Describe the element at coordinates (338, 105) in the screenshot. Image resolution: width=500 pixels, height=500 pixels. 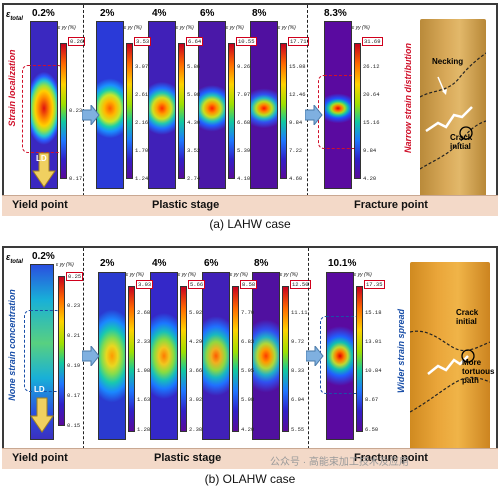
I see `panel-a-map-8-3pct` at that location.